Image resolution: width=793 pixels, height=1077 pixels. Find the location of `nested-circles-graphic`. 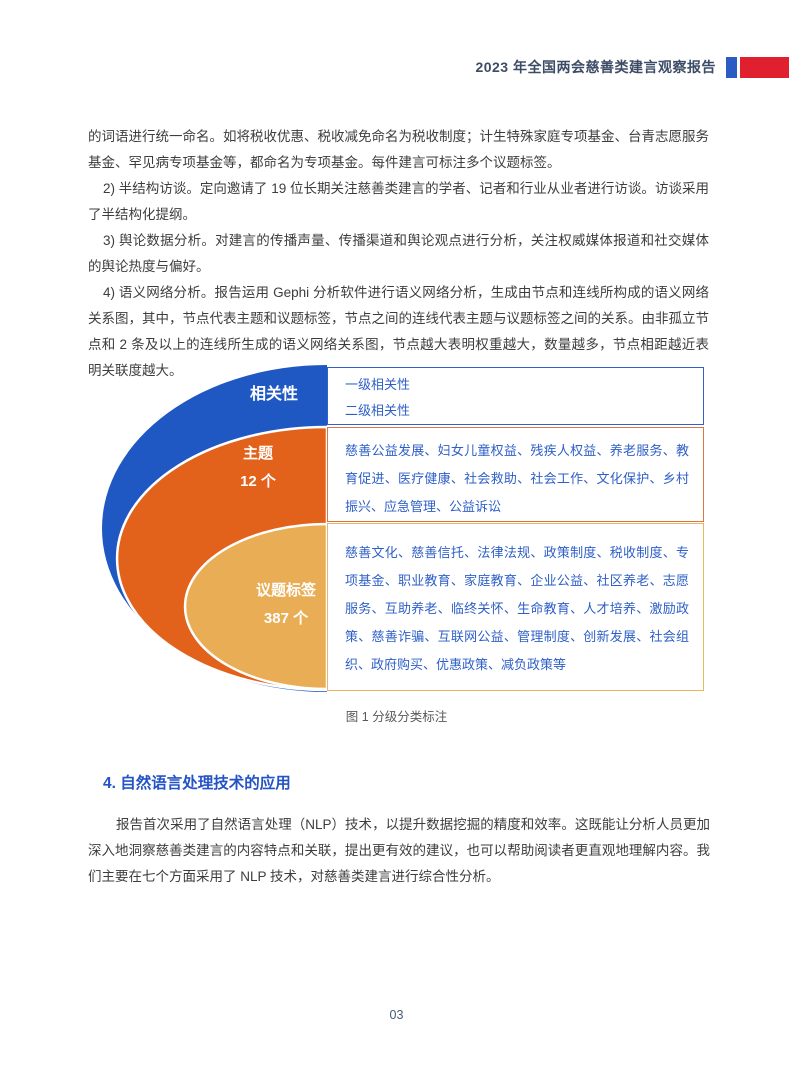

nested-circles-graphic is located at coordinates (215, 528).